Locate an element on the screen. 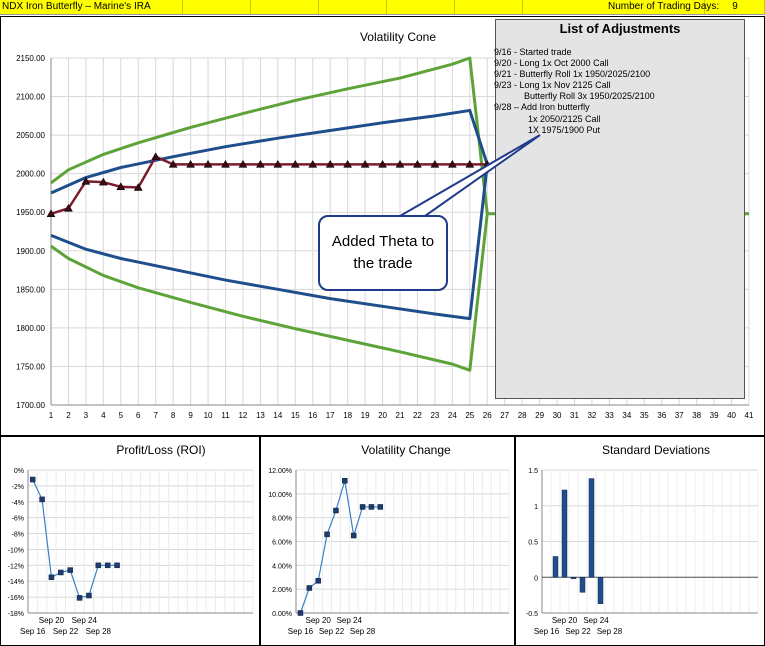 The height and width of the screenshot is (646, 765). x-tick-label: 1 is located at coordinates (51, 415).